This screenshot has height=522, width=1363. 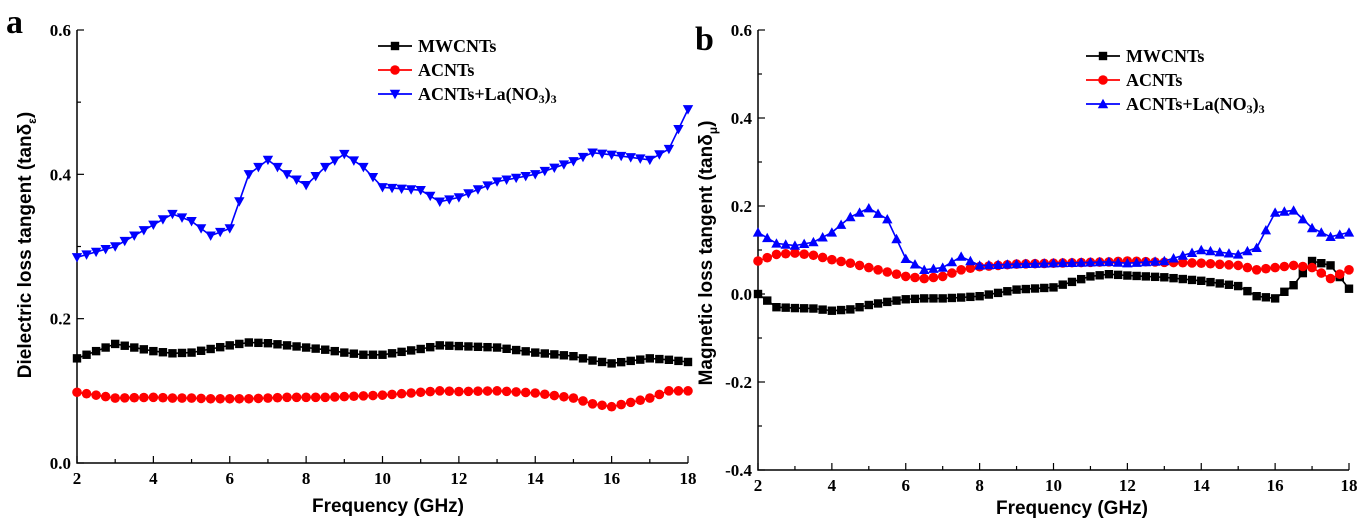 What do you see at coordinates (741, 206) in the screenshot?
I see `panel-b-y-tick-label: 0.2` at bounding box center [741, 206].